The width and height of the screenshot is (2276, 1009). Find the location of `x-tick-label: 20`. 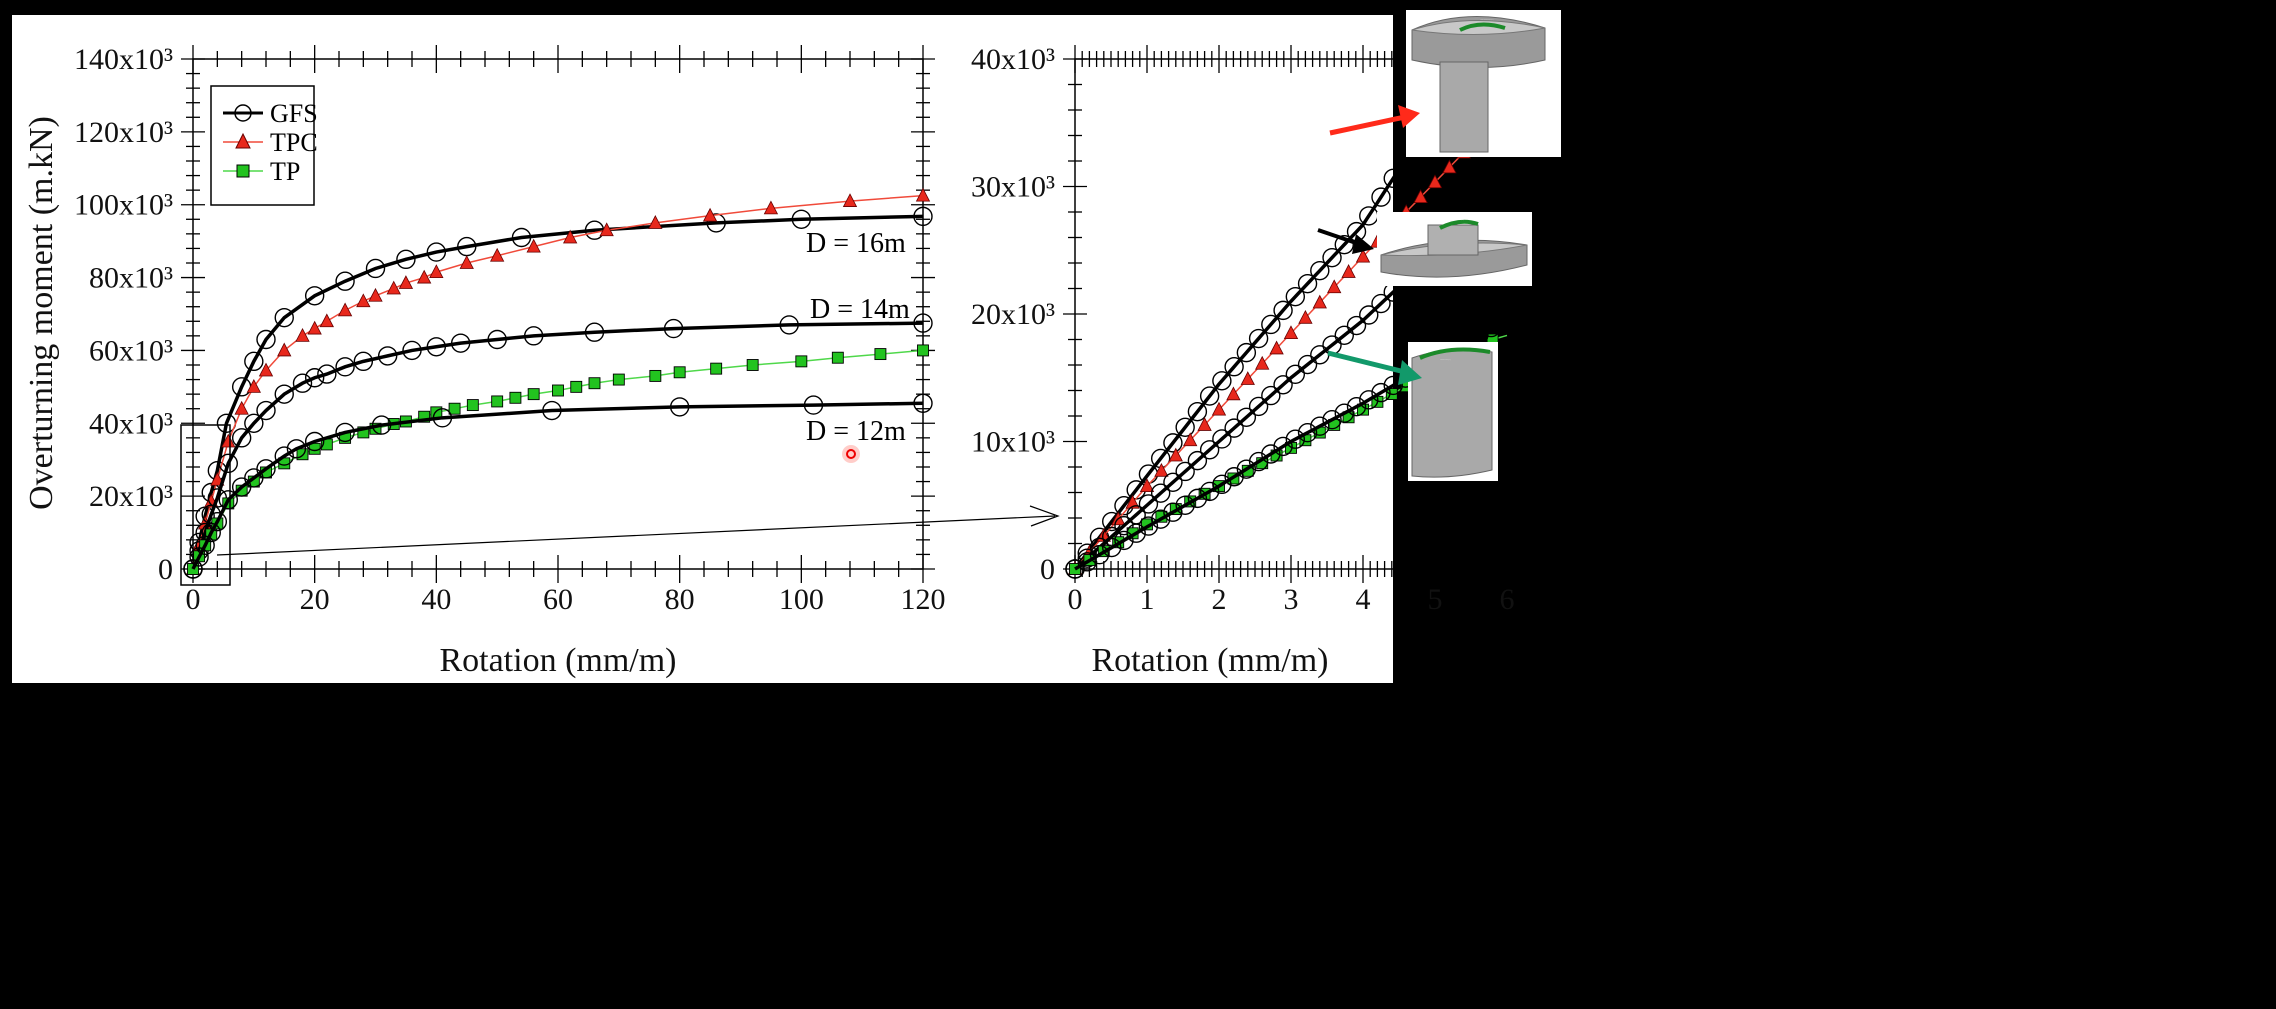

x-tick-label: 20 is located at coordinates (315, 599).